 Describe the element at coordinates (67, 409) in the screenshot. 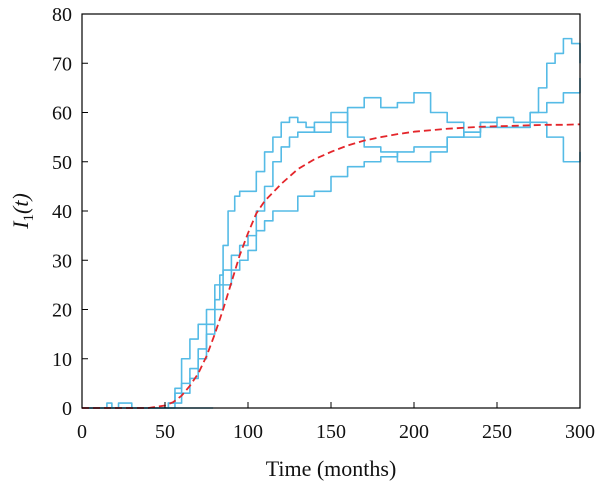

I see `y-tick-label: 0` at that location.